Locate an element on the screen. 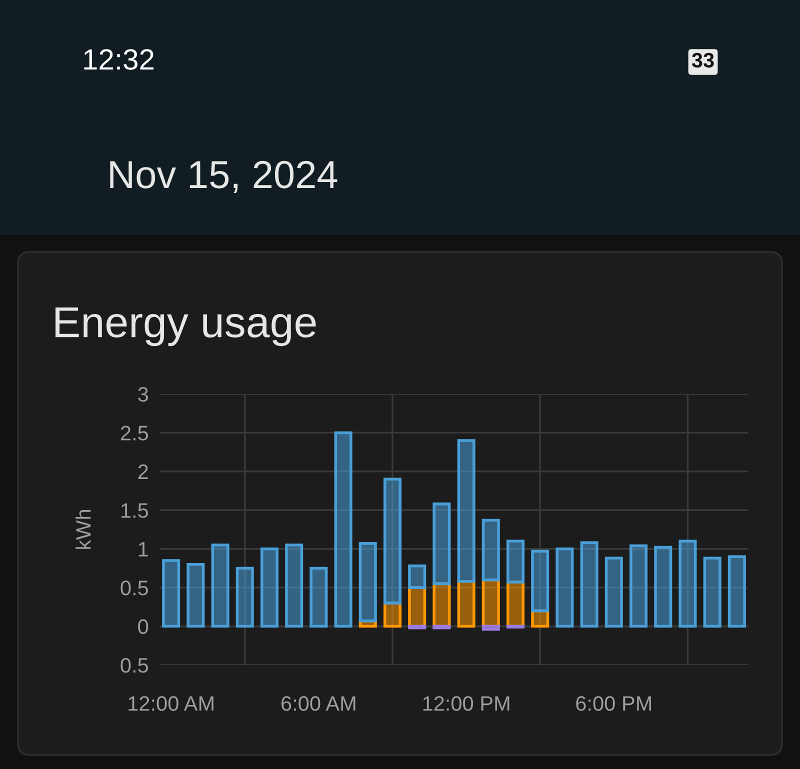  text: 12:32 is located at coordinates (119, 59).